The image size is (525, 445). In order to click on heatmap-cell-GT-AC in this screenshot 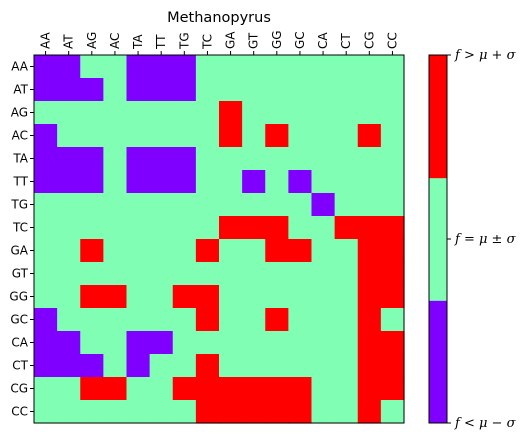, I will do `click(115, 274)`.